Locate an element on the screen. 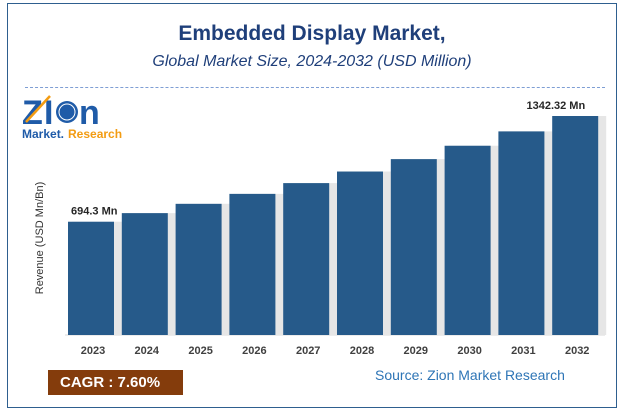  divider is located at coordinates (315, 87).